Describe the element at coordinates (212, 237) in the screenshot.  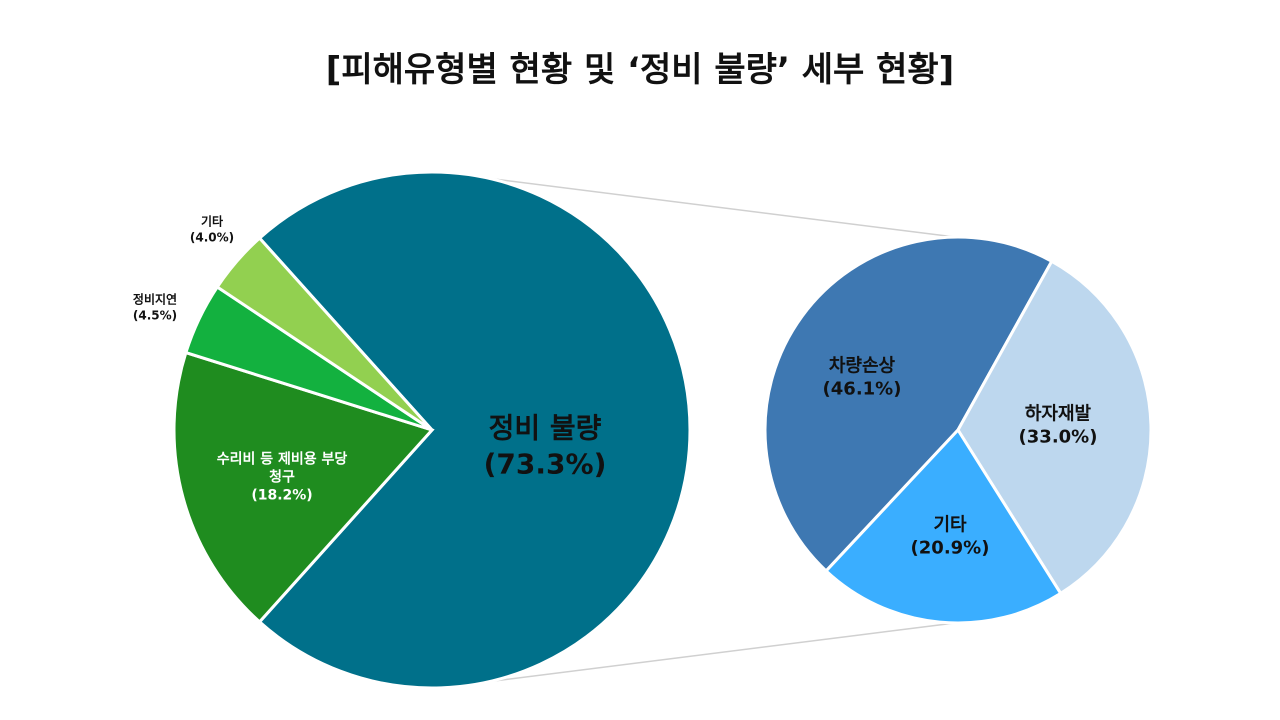
I see `label-text: (4.0%)` at that location.